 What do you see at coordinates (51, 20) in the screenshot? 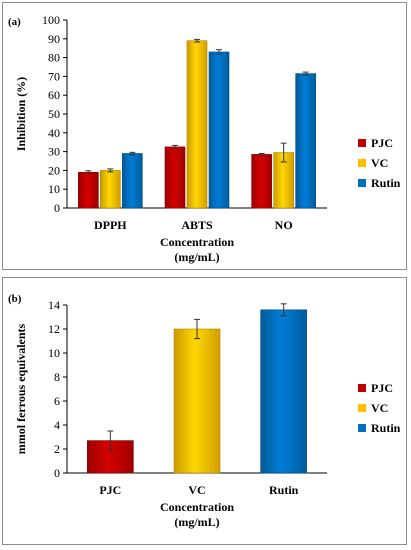
I see `y-tick-label: 100` at bounding box center [51, 20].